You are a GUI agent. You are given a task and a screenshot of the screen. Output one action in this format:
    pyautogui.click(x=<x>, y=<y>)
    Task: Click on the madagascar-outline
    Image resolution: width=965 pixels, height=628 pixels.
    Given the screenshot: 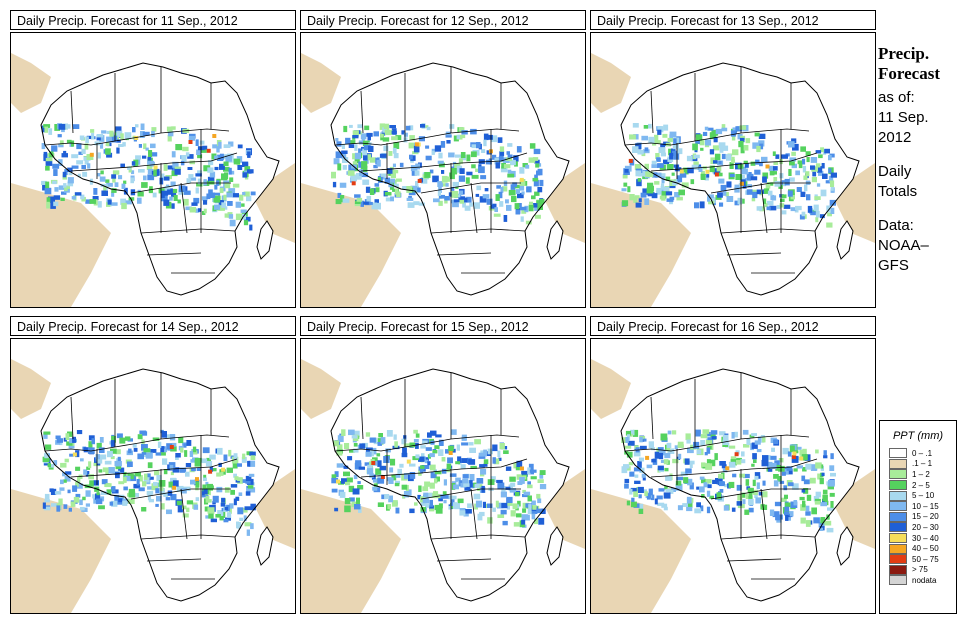 What is the action you would take?
    pyautogui.click(x=555, y=546)
    